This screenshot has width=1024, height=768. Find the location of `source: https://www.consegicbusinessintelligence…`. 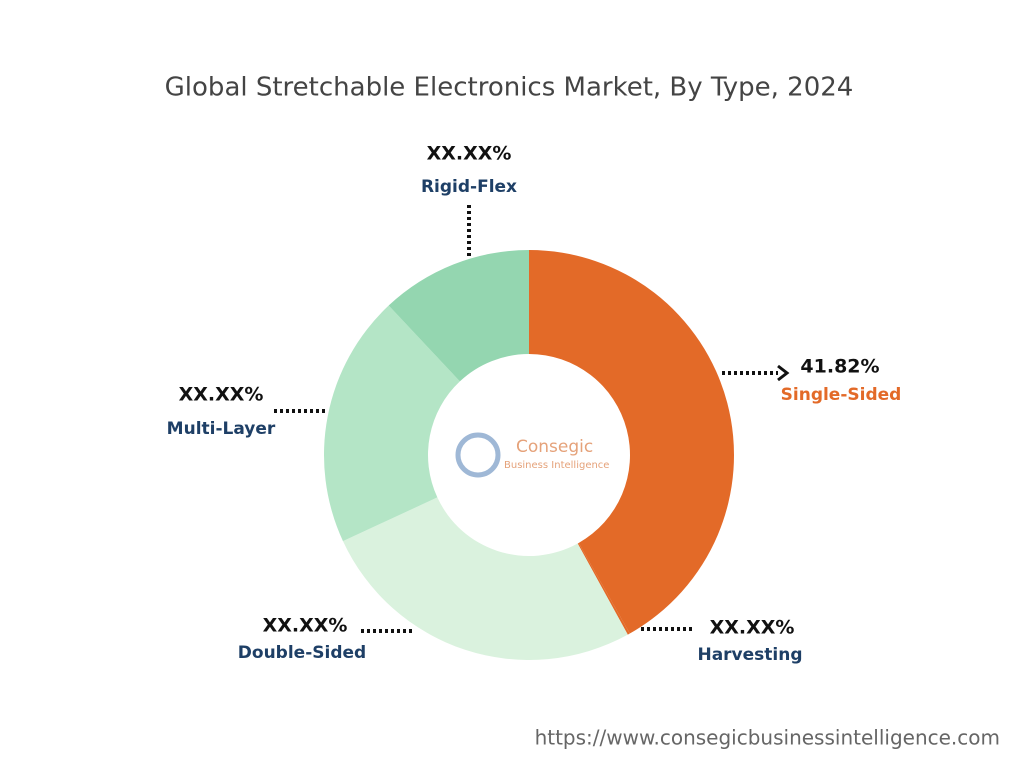

source: https://www.consegicbusinessintelligence… is located at coordinates (767, 738).